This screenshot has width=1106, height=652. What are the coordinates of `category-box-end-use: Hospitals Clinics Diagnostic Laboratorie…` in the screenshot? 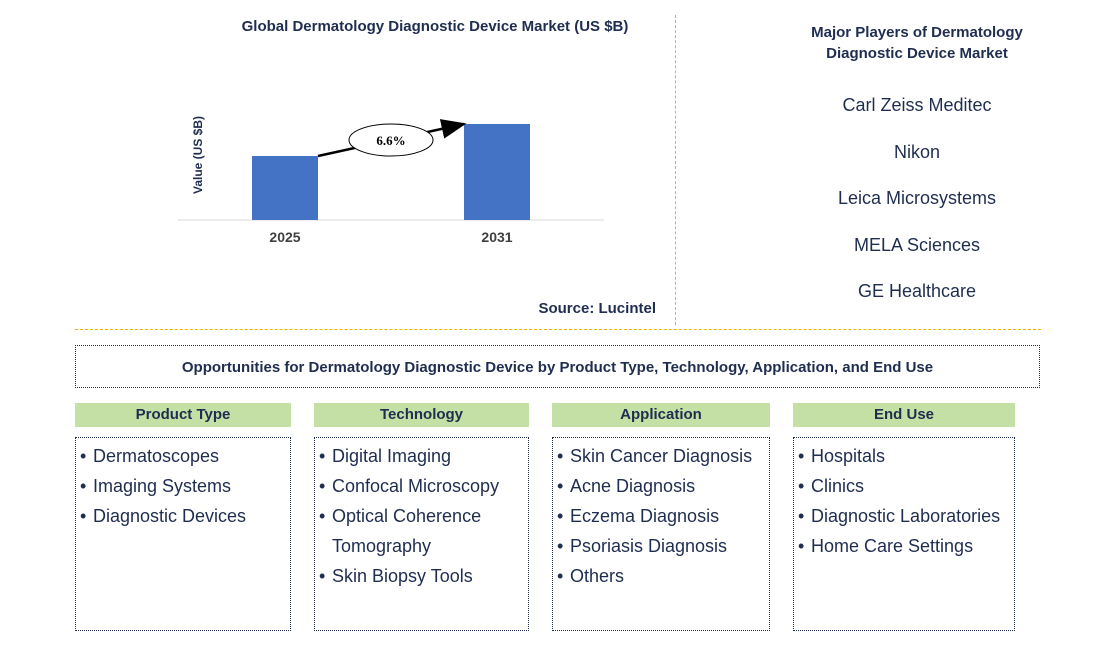 It's located at (904, 534).